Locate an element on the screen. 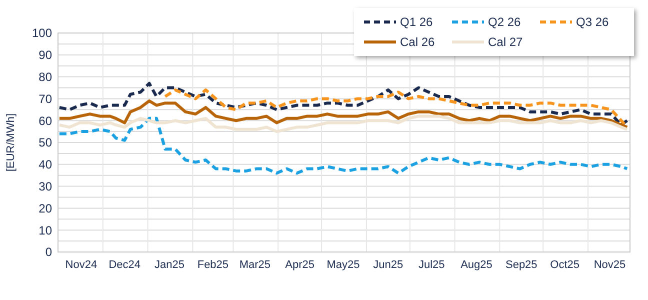 This screenshot has width=648, height=300. x-tick-label: Mar25 is located at coordinates (255, 265).